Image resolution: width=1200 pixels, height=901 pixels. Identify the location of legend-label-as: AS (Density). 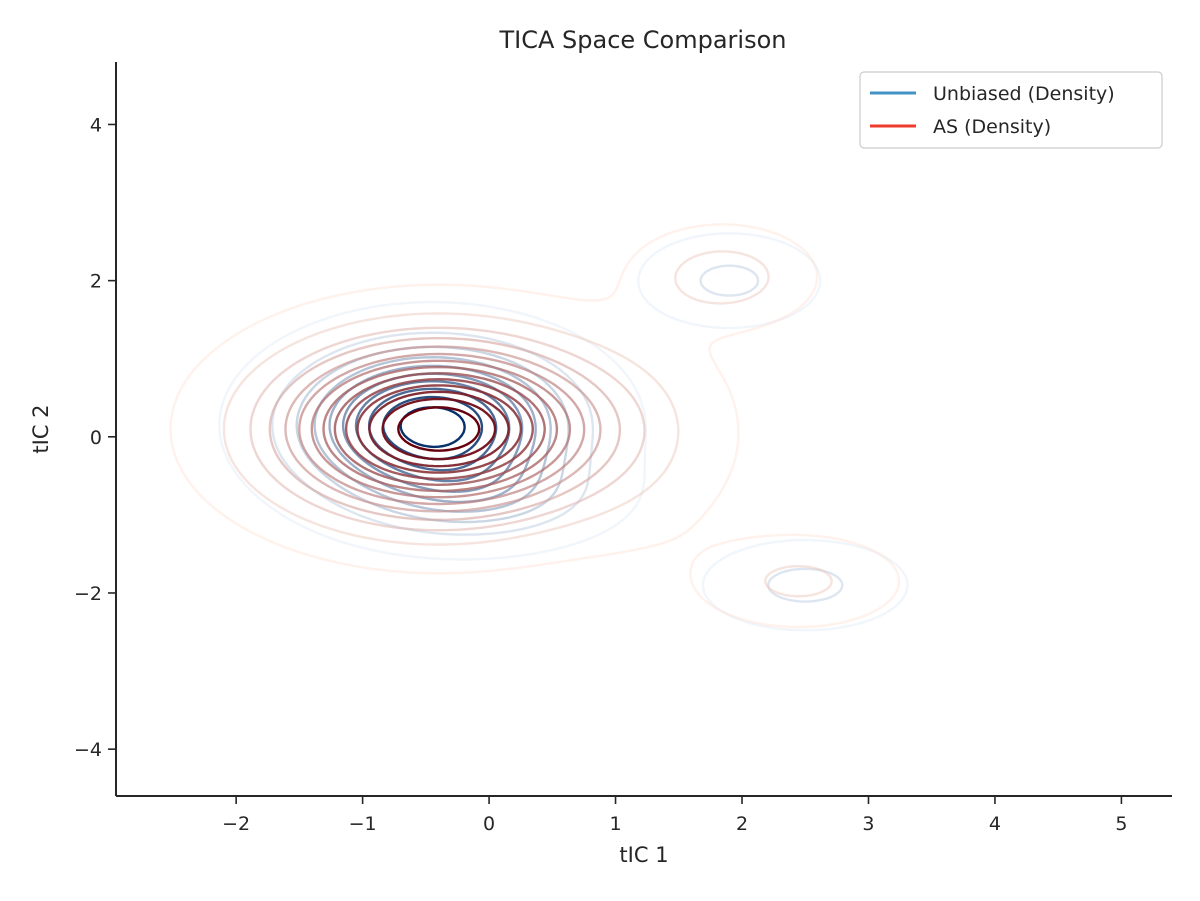
(992, 127).